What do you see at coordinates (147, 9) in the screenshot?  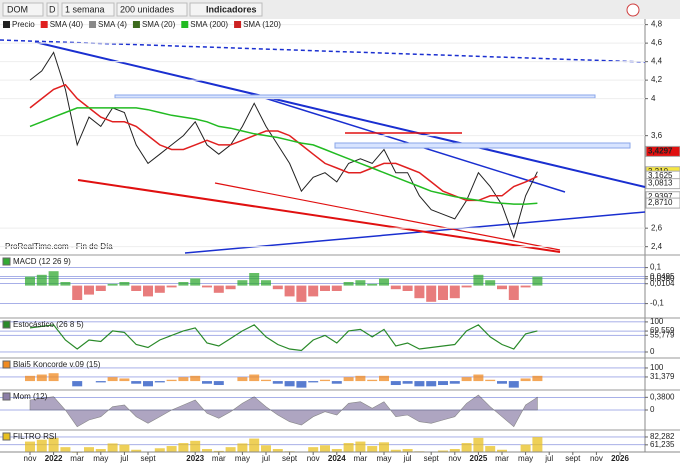 I see `units: 200 unidades` at bounding box center [147, 9].